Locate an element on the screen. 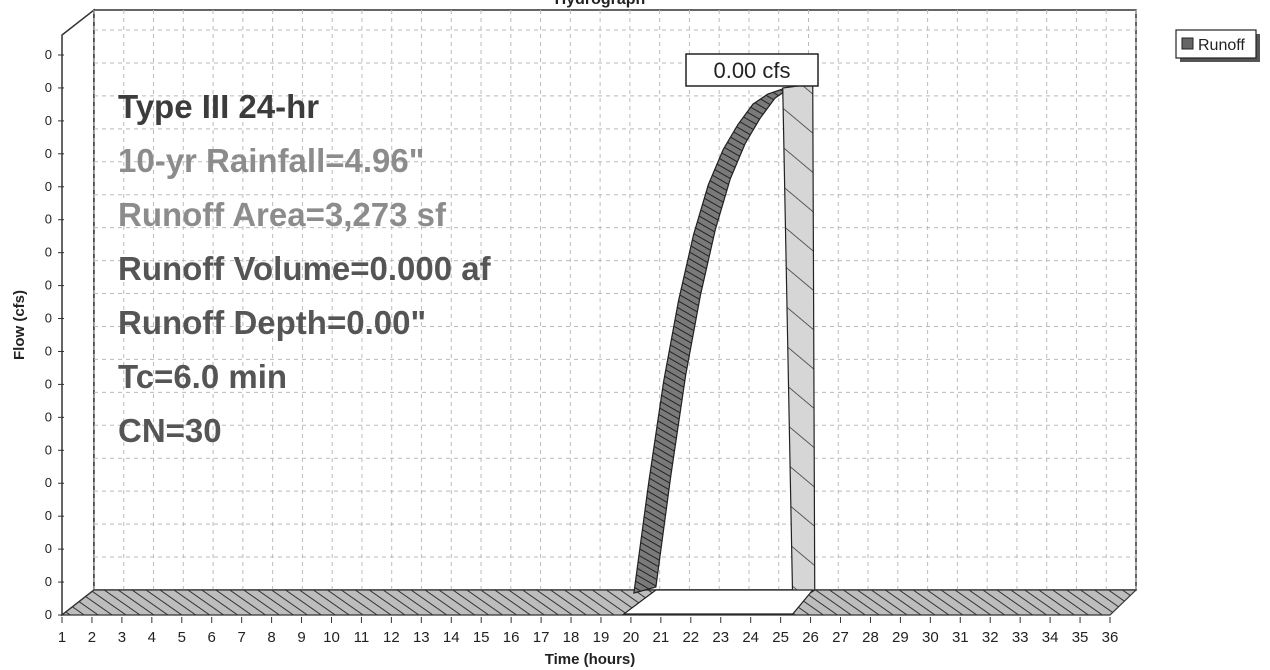 The height and width of the screenshot is (670, 1270). x-tick-label: 16 is located at coordinates (511, 637).